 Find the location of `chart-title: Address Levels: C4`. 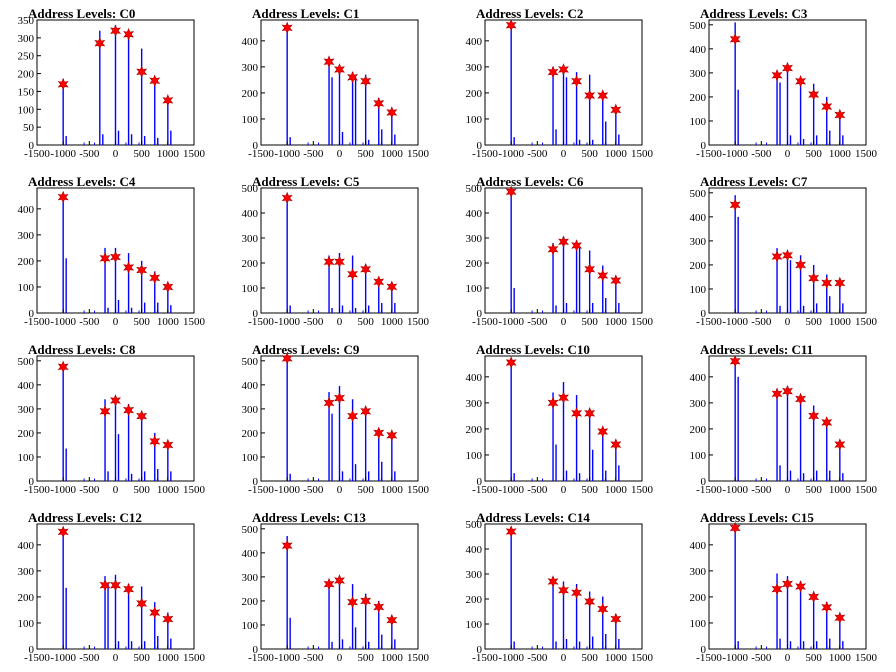

chart-title: Address Levels: C4 is located at coordinates (82, 181).